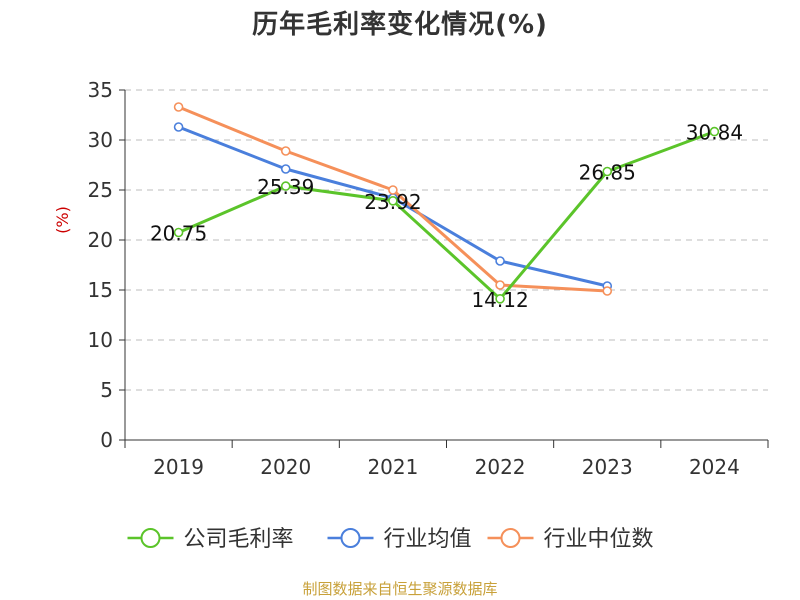 This screenshot has width=800, height=600. I want to click on data-label: 30.84, so click(714, 133).